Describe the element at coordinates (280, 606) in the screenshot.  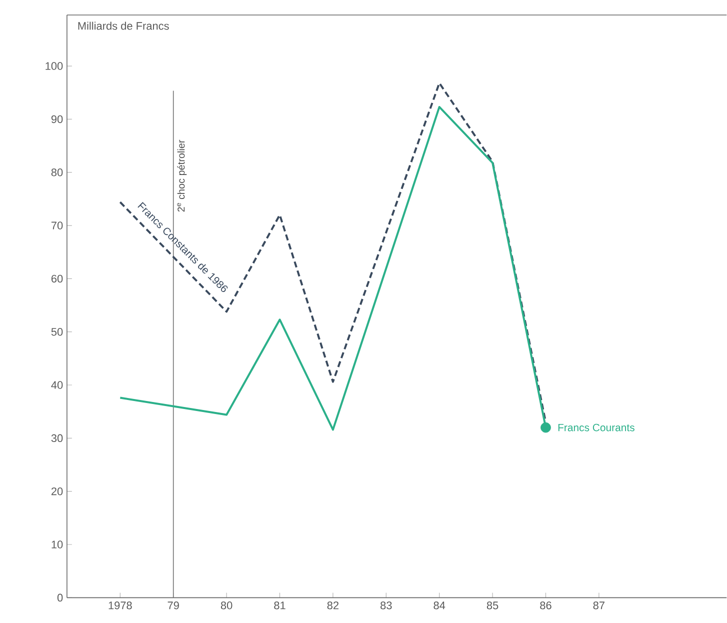
I see `x-tick-label: 81` at that location.